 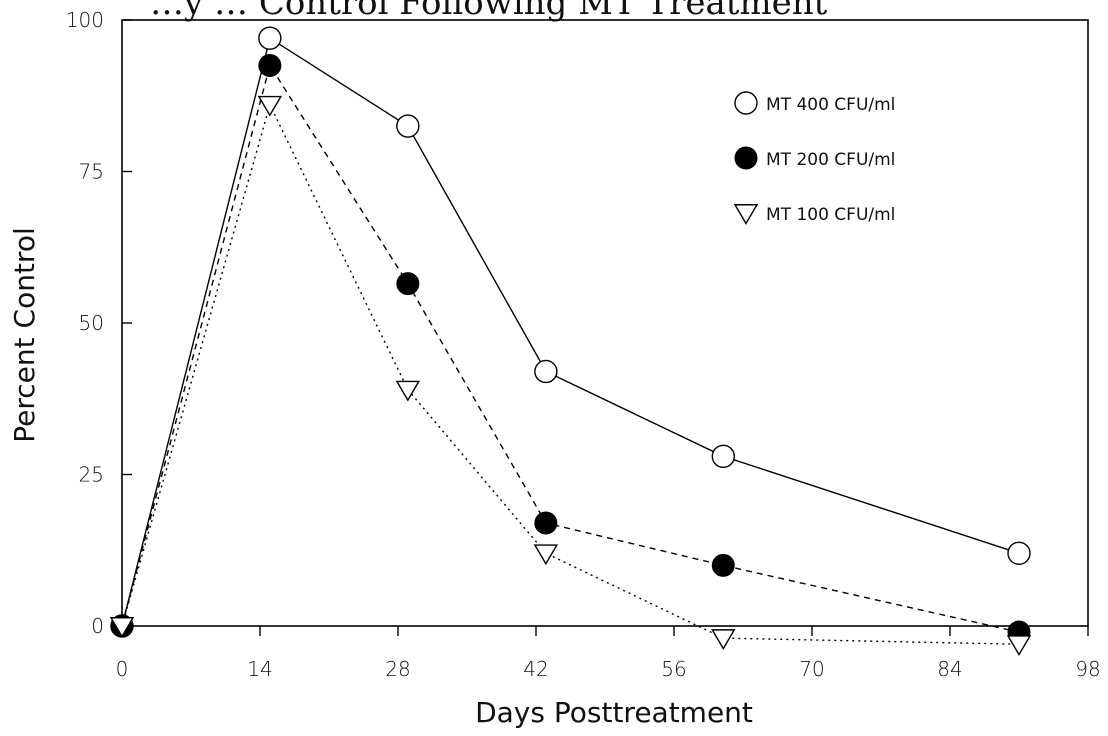 I want to click on y-axis: 0 25 50 75 100, so click(x=99, y=323).